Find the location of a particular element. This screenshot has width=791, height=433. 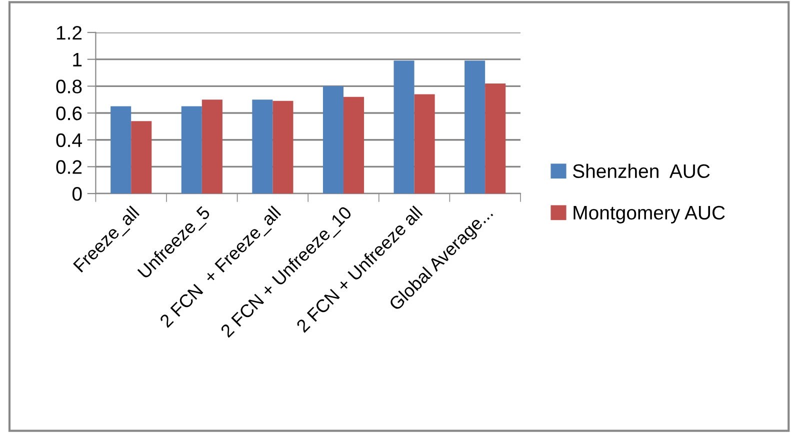

y-tick-label: 0.2 is located at coordinates (69, 167).